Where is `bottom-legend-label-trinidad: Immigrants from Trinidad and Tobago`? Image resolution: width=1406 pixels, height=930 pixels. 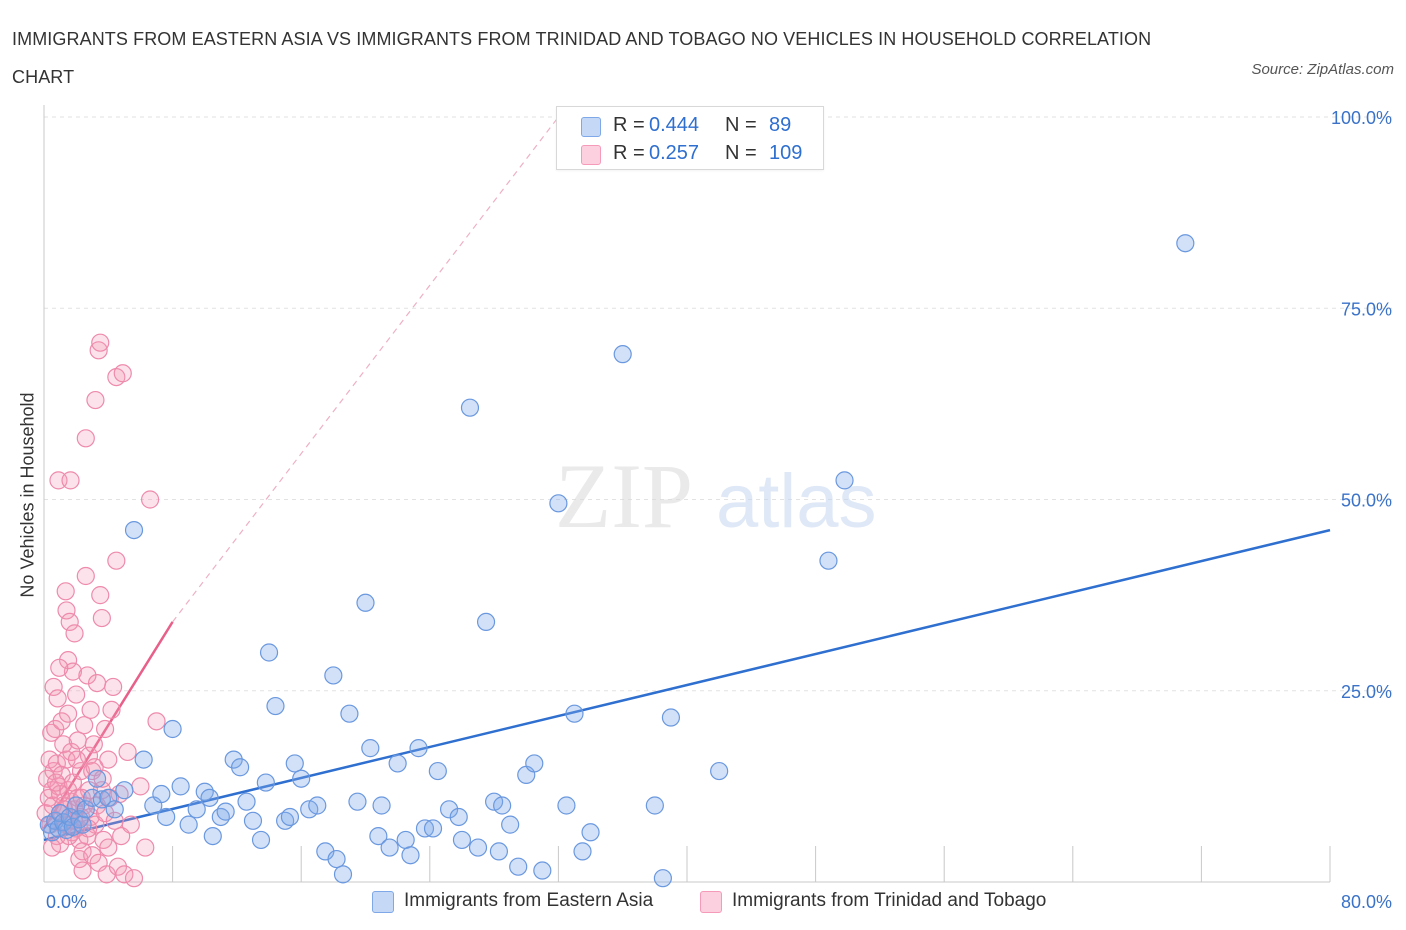 bottom-legend-label-trinidad: Immigrants from Trinidad and Tobago is located at coordinates (889, 900).